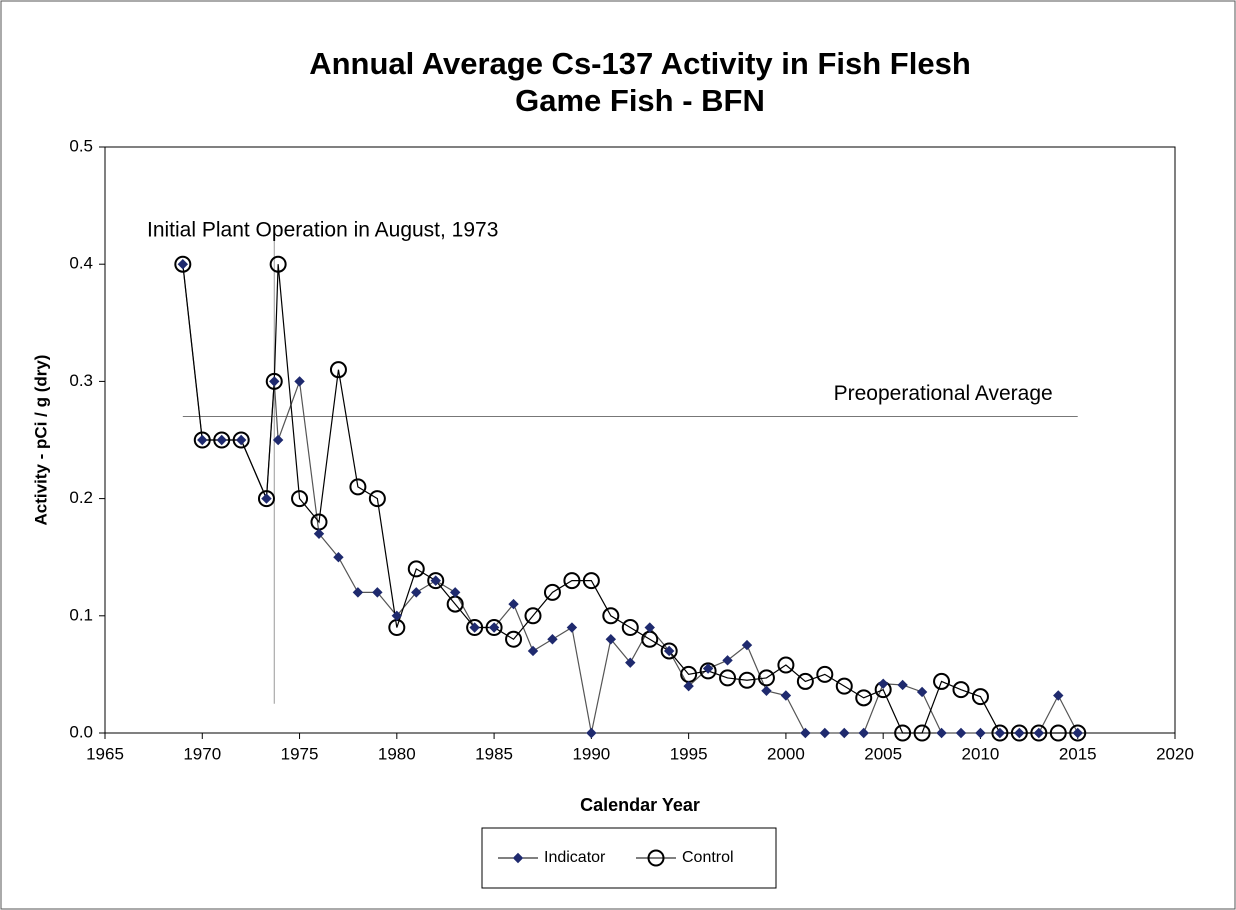 This screenshot has height=910, width=1236. Describe the element at coordinates (1078, 753) in the screenshot. I see `x-tick-label: 2015` at that location.